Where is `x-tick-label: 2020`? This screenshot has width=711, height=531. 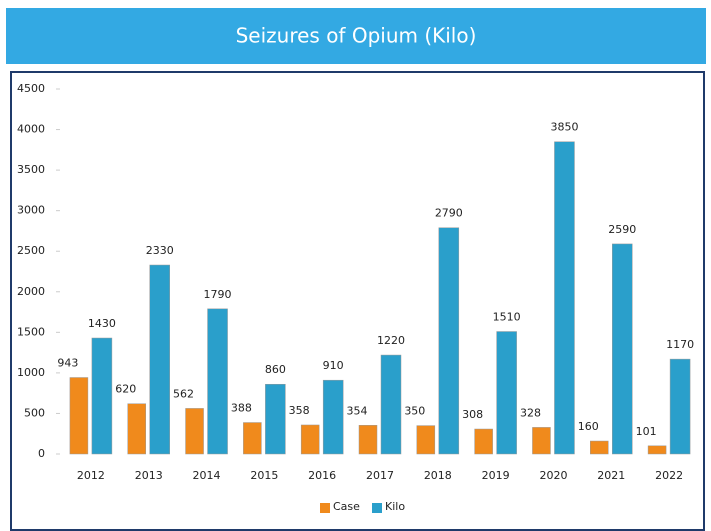
x-tick-label: 2020 is located at coordinates (553, 475).